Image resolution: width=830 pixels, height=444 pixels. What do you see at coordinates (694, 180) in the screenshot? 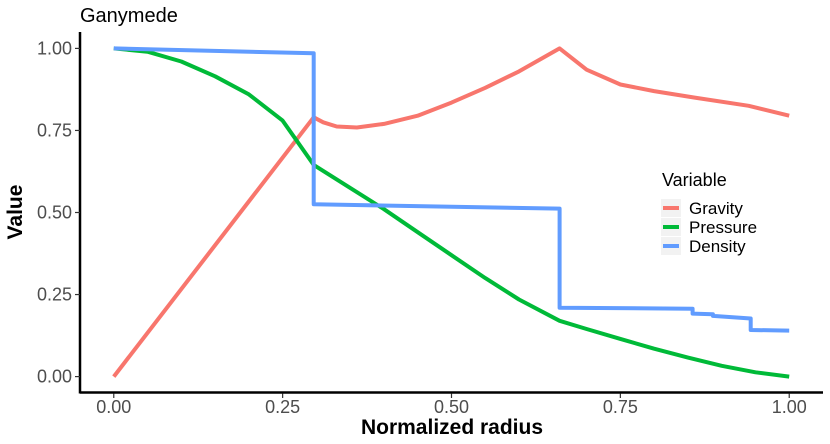
I see `legend-title: Variable` at bounding box center [694, 180].